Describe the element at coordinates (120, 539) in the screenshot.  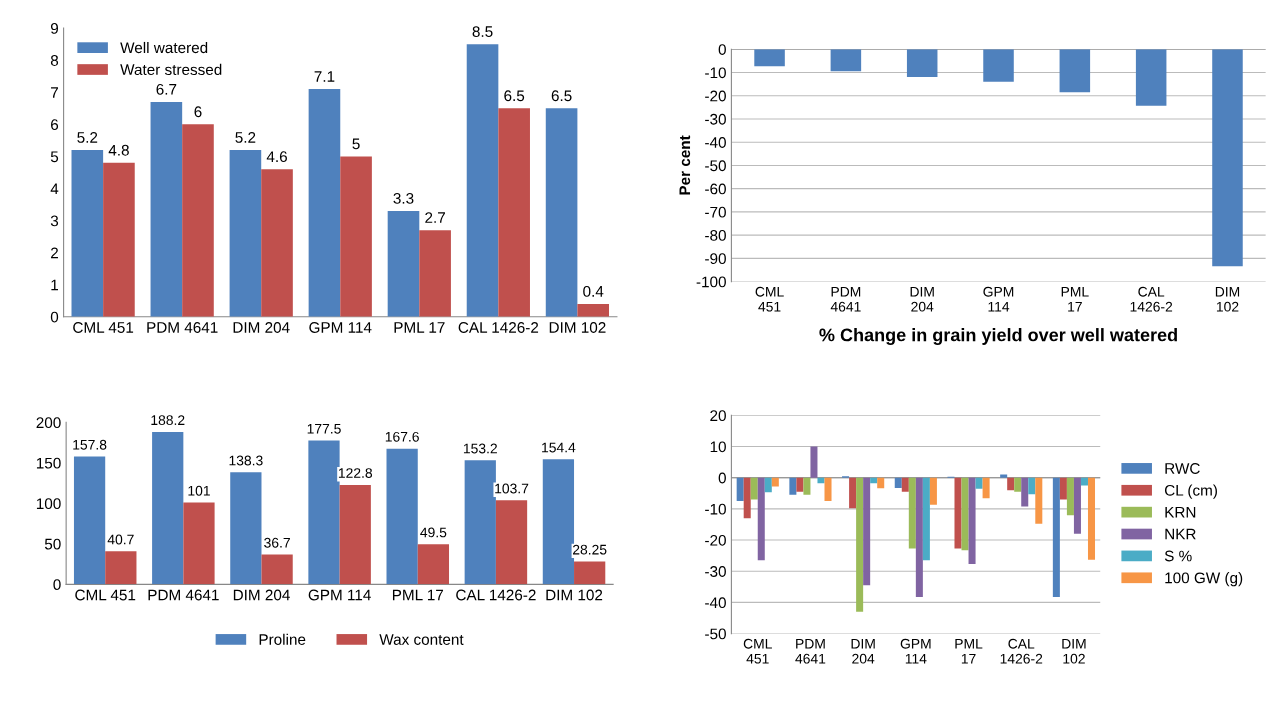
I see `data-label: 40.7` at that location.